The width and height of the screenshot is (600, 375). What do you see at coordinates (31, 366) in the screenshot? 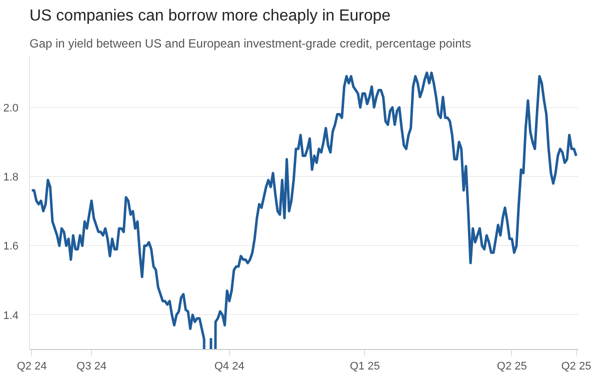
I see `x-tick-label: Q2 24` at bounding box center [31, 366].